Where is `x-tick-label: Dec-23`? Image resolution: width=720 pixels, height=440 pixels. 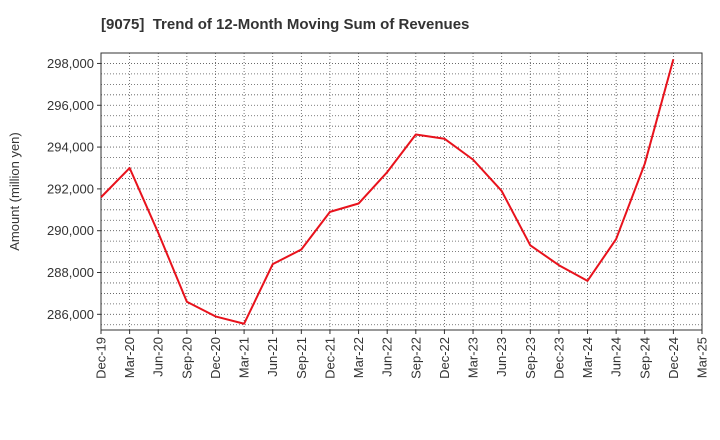
x-tick-label: Dec-23 is located at coordinates (558, 358).